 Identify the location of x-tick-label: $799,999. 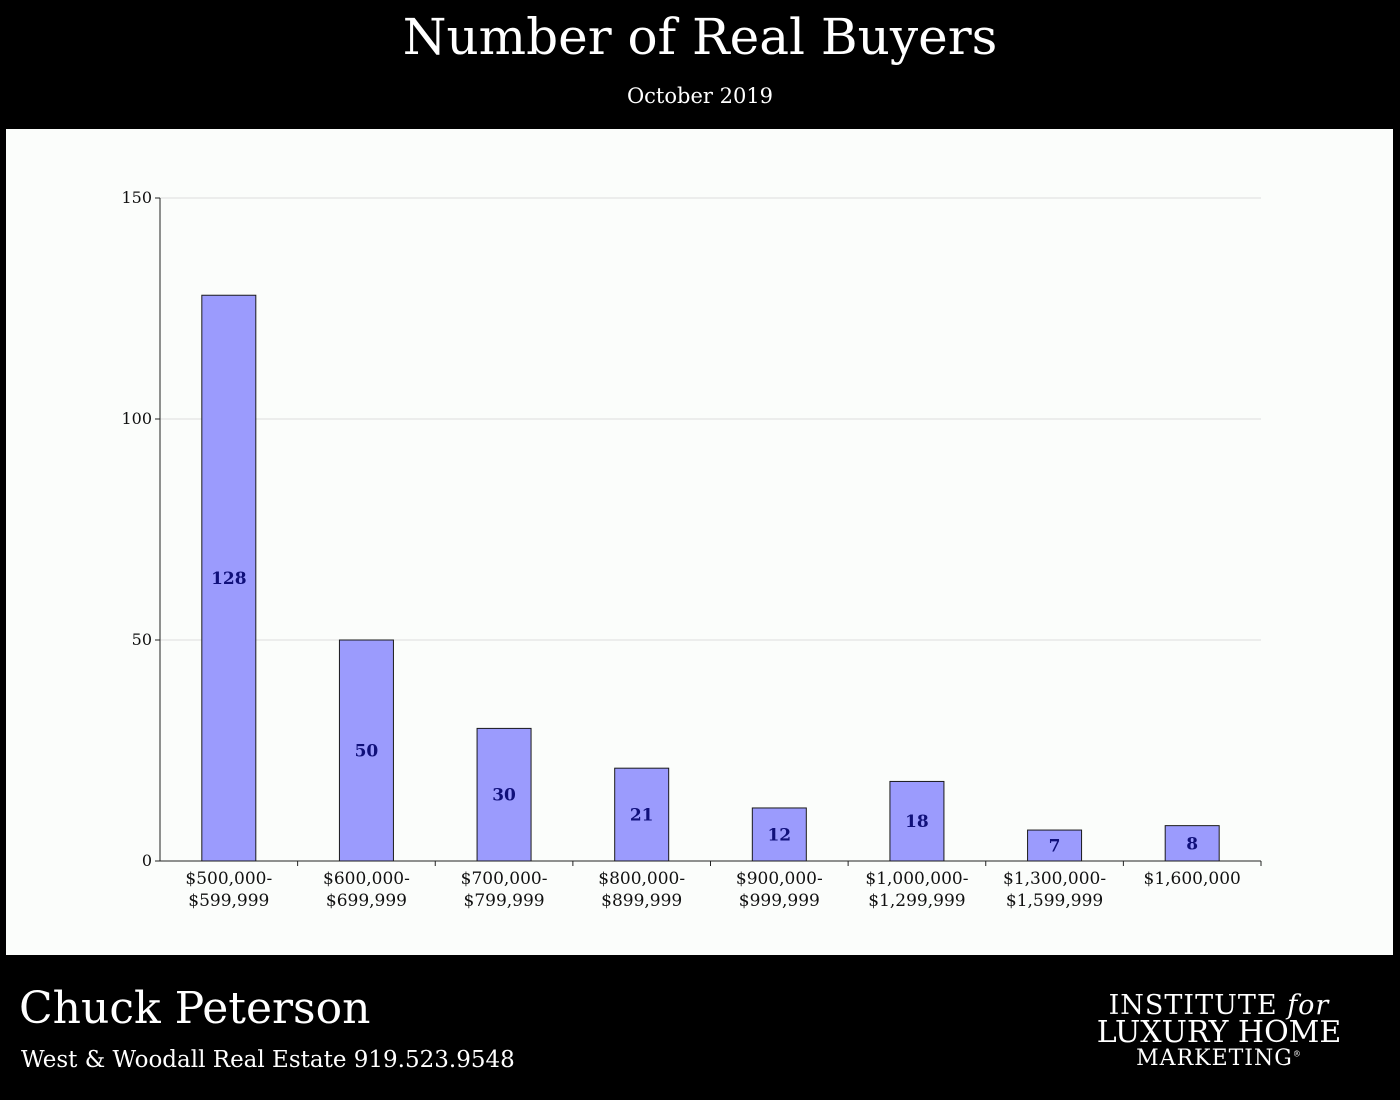
(504, 901).